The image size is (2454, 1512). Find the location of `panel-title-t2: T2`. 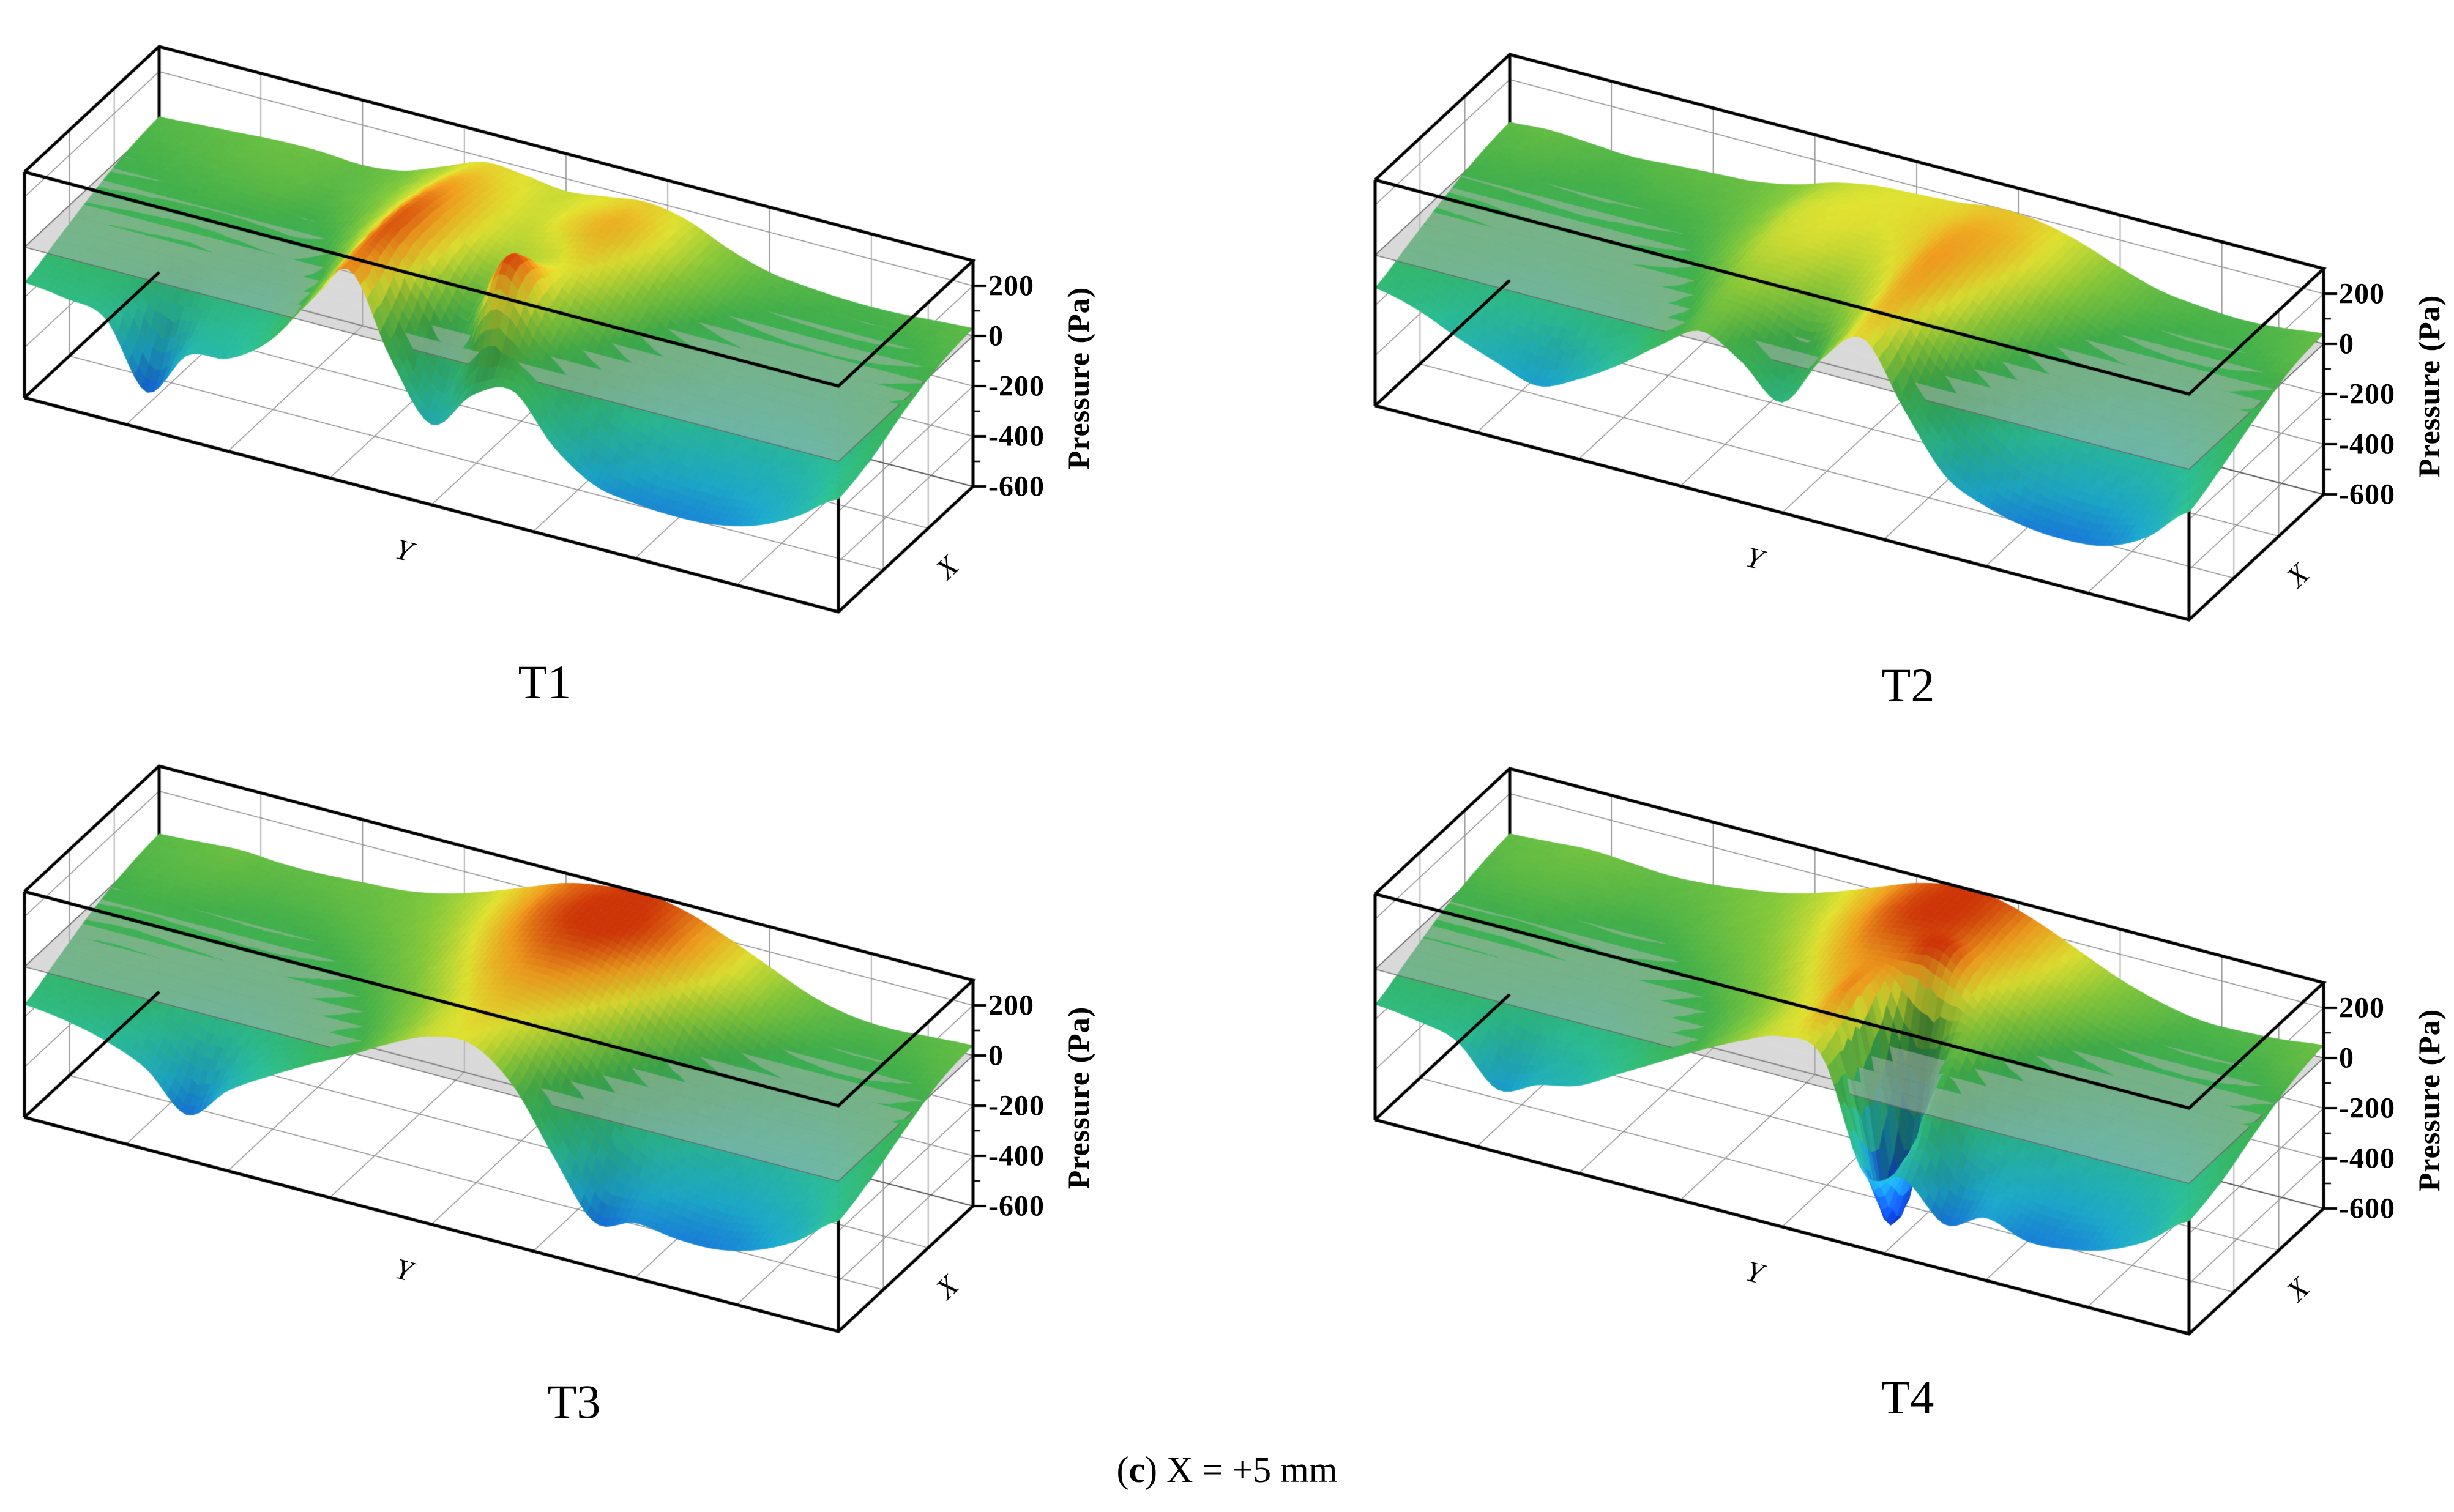

panel-title-t2: T2 is located at coordinates (1908, 685).